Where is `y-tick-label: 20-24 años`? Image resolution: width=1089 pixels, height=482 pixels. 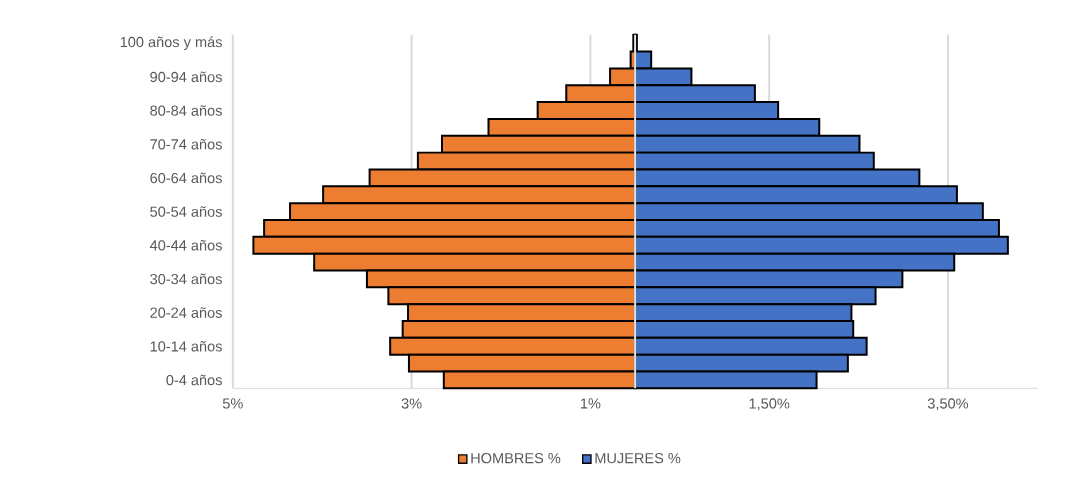 y-tick-label: 20-24 años is located at coordinates (186, 313).